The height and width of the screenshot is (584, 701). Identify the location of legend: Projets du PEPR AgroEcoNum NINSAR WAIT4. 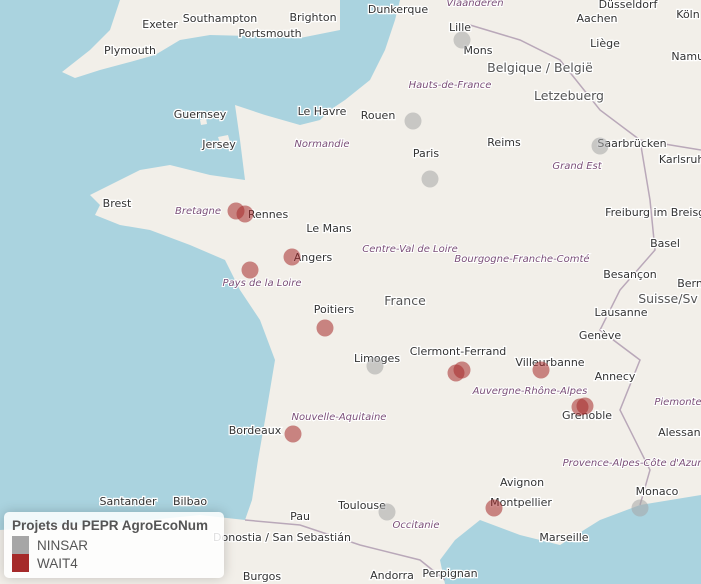
(114, 545).